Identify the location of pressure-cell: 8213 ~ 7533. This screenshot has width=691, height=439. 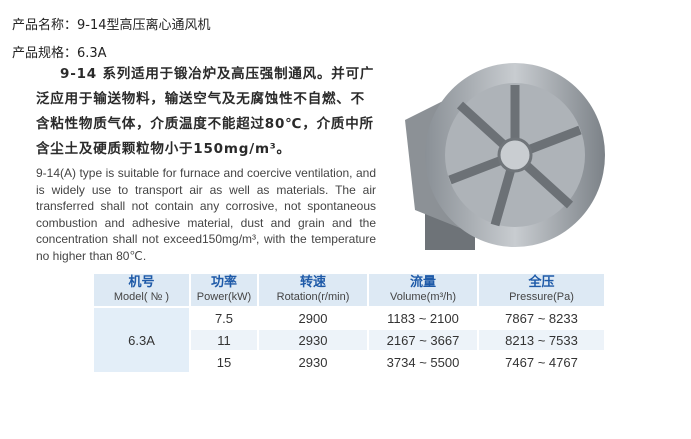
(541, 340).